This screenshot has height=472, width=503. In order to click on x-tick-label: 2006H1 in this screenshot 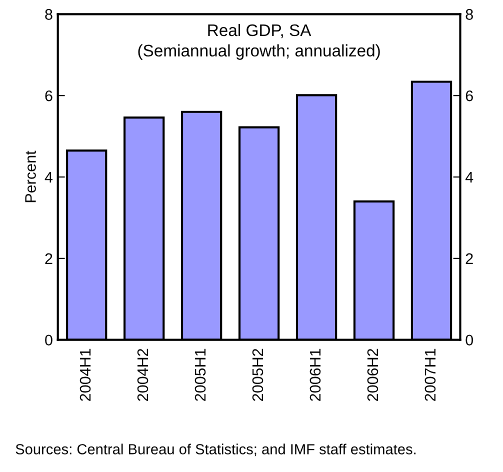, I will do `click(315, 374)`.